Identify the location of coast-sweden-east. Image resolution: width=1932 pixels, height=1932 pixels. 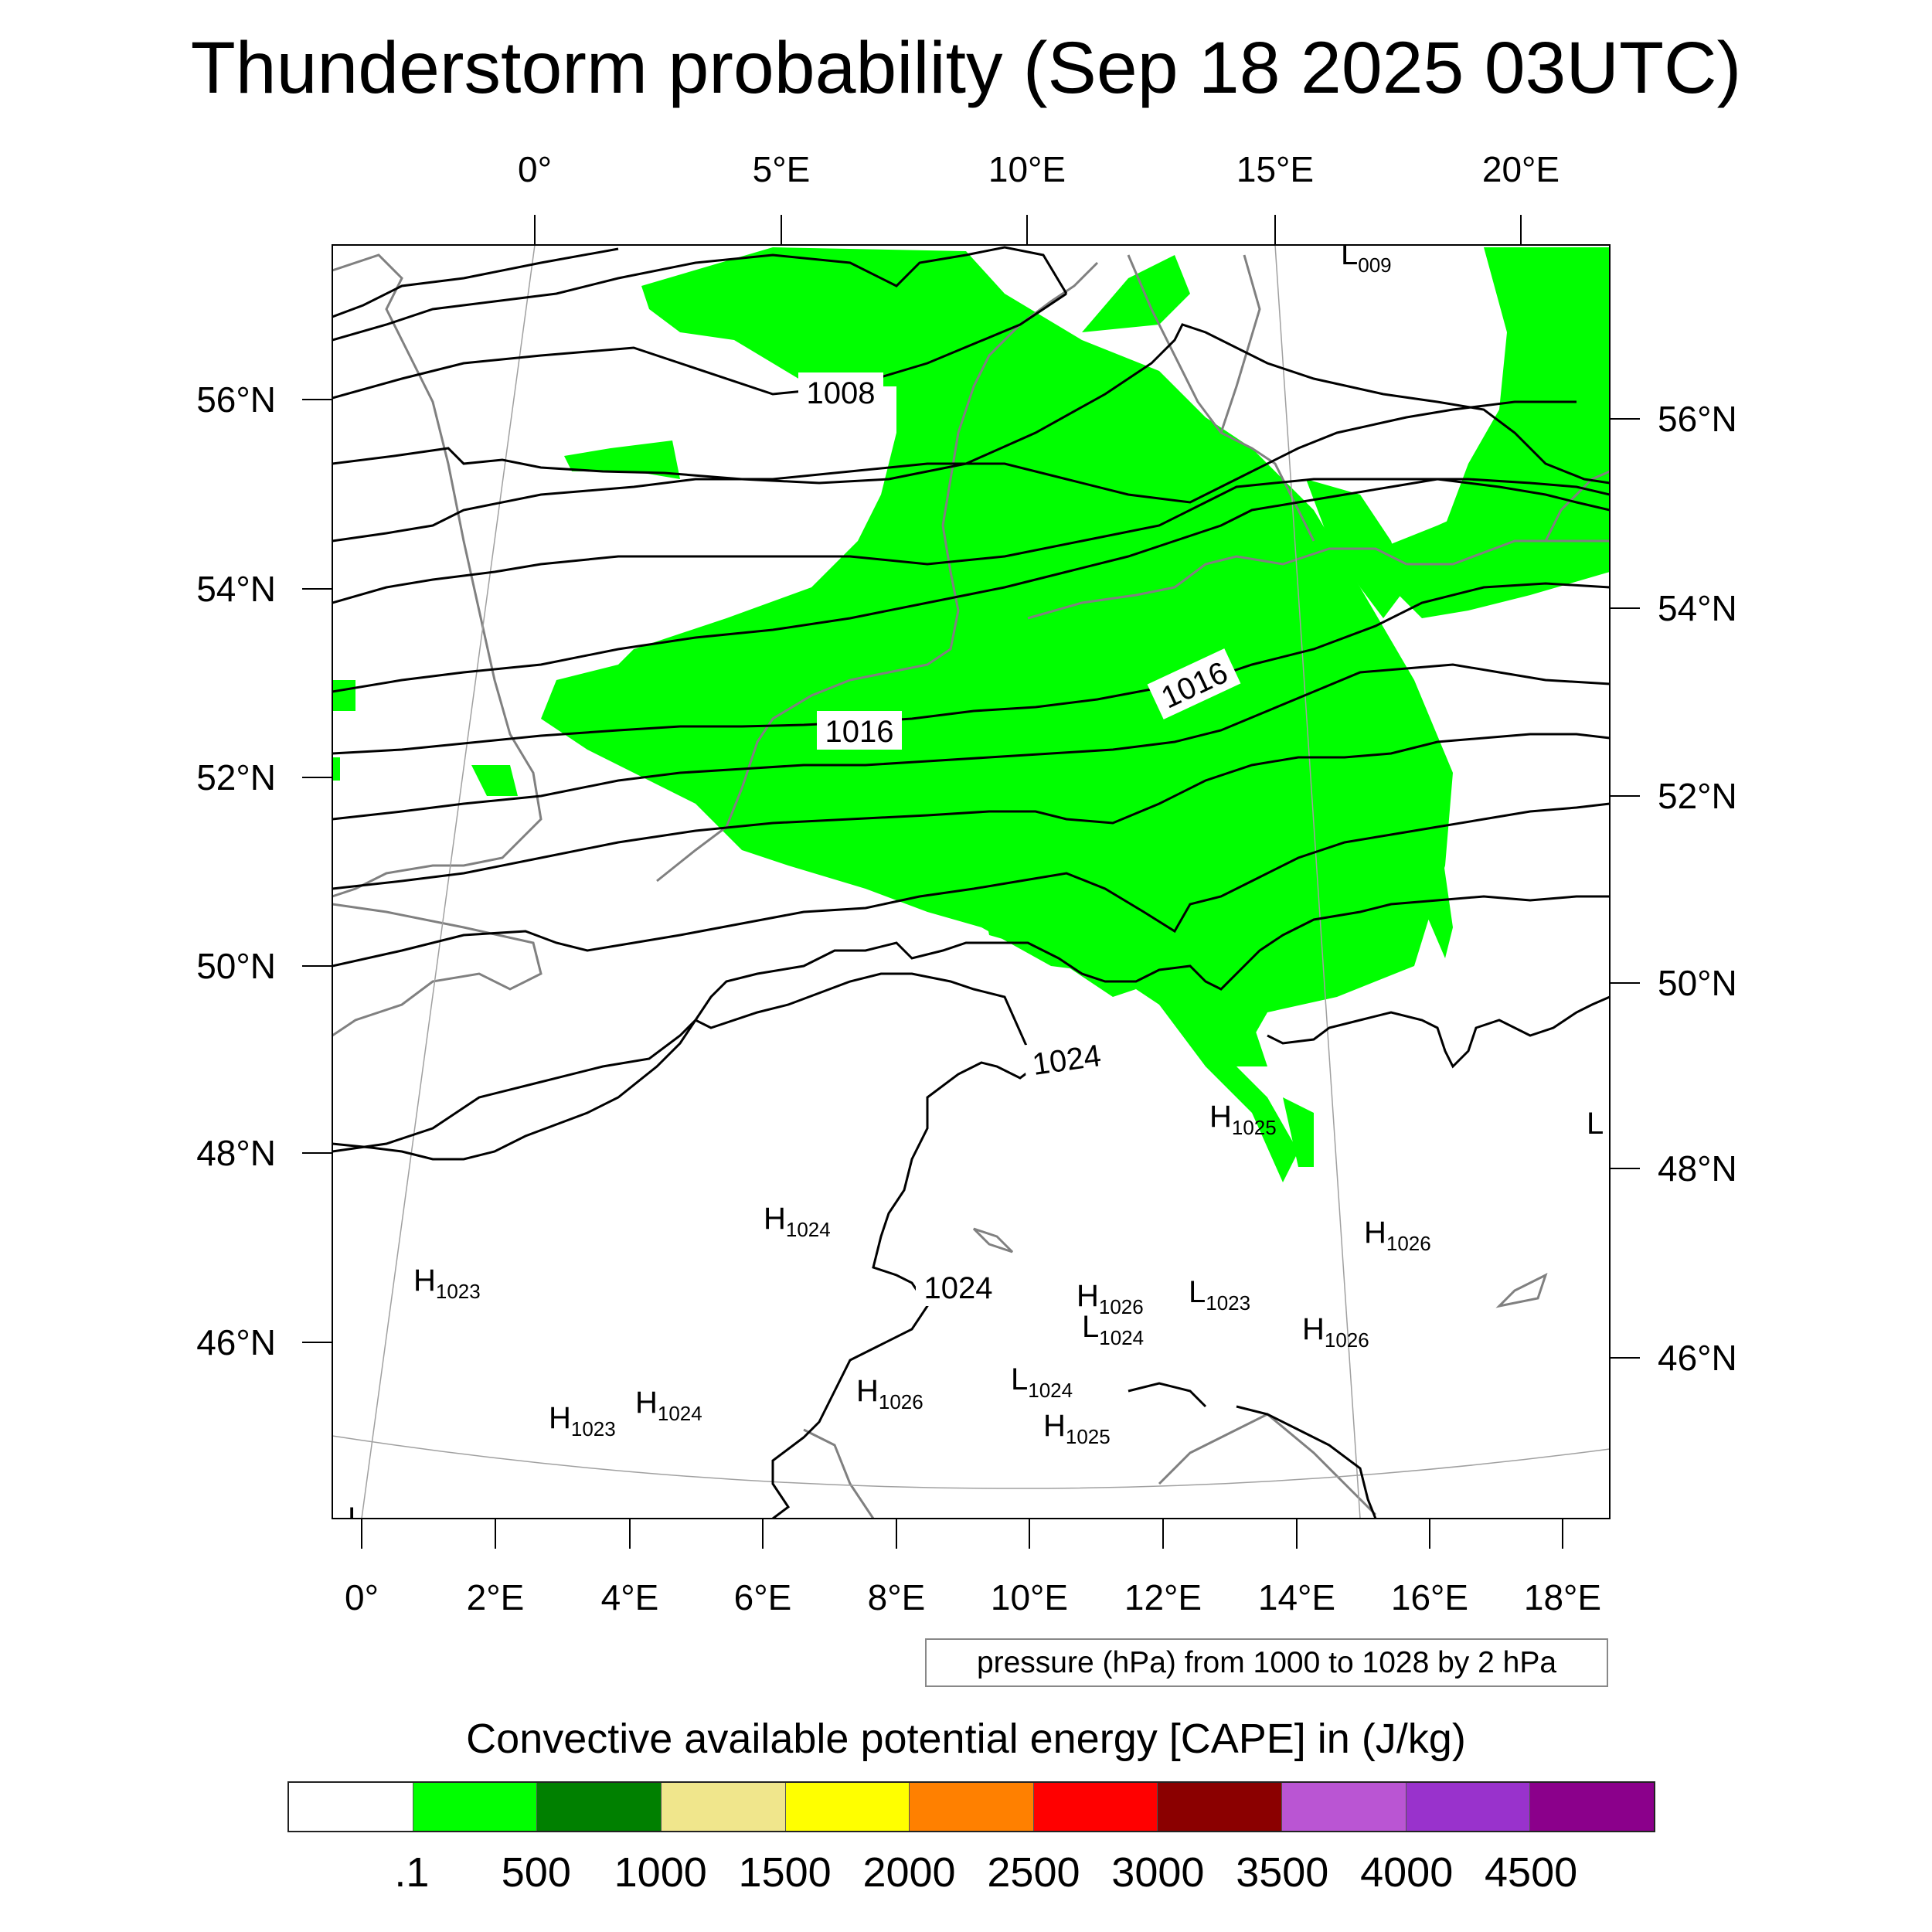
(1240, 344).